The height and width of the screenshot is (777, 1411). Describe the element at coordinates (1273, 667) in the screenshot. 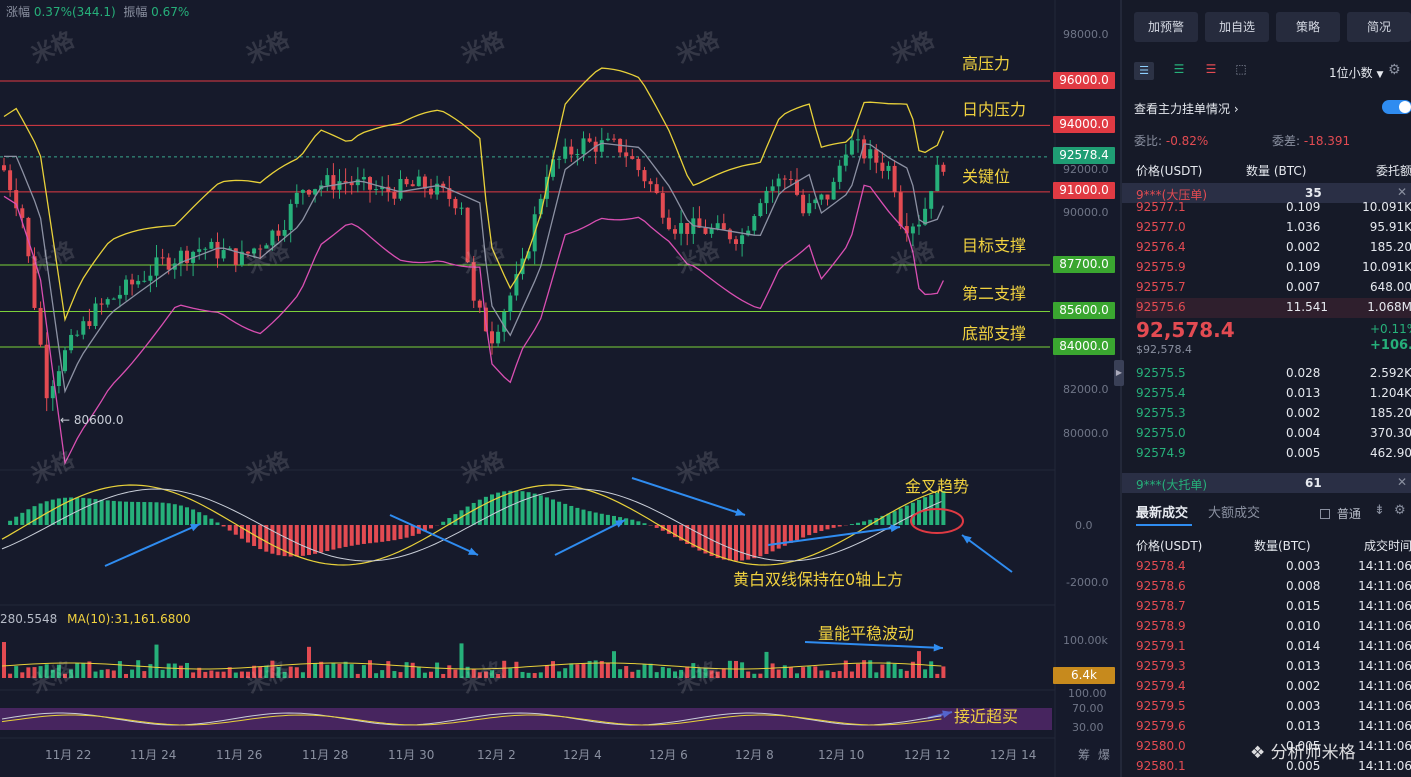

I see `trade-row: 92579.3 0.013 14:11:06` at that location.